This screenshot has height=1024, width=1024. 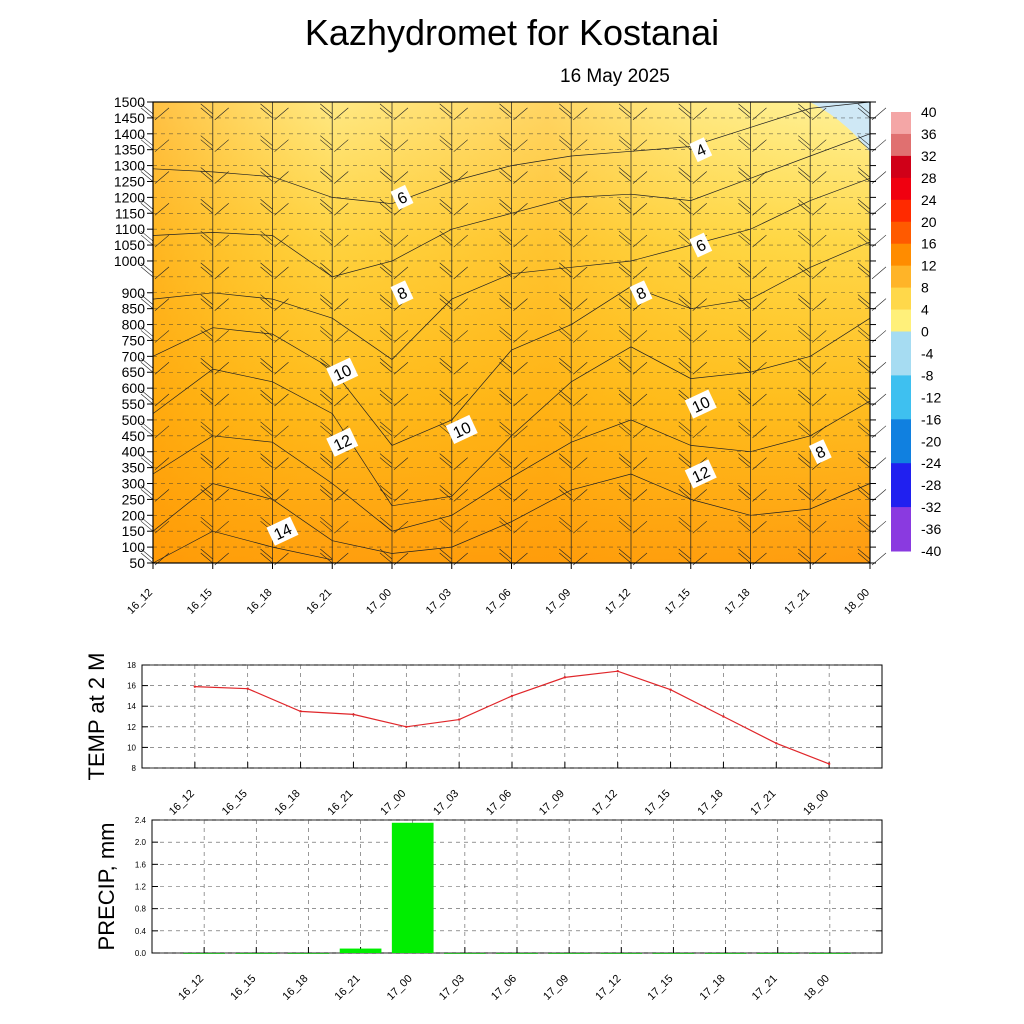 What do you see at coordinates (129, 261) in the screenshot?
I see `y-tick-label: 1000` at bounding box center [129, 261].